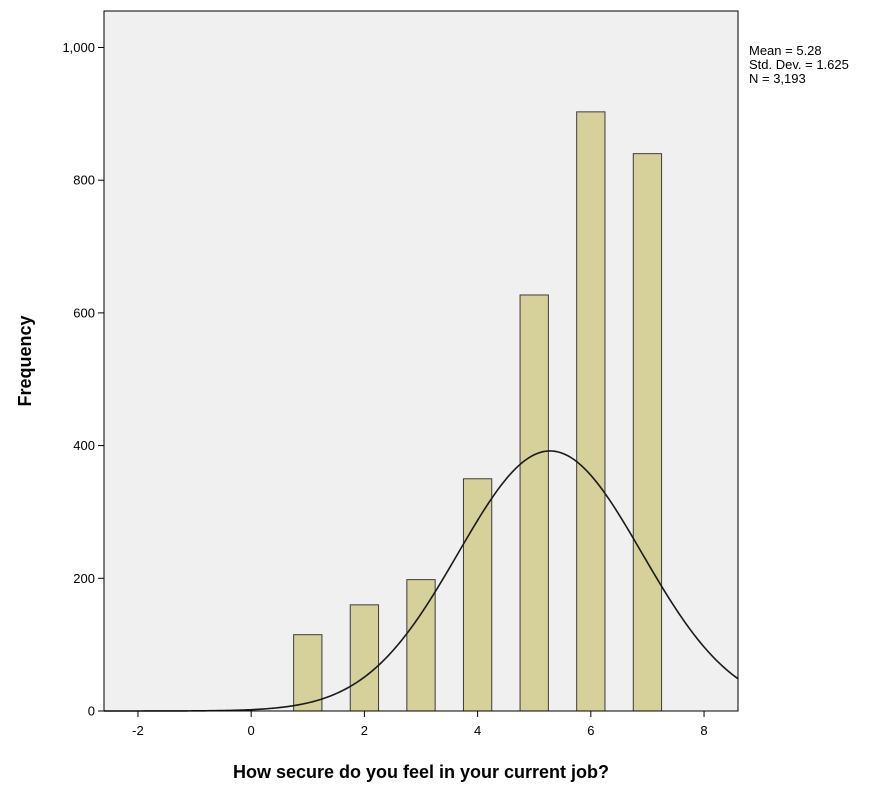 The image size is (883, 785). I want to click on stats-mean: Mean = 5.28, so click(785, 50).